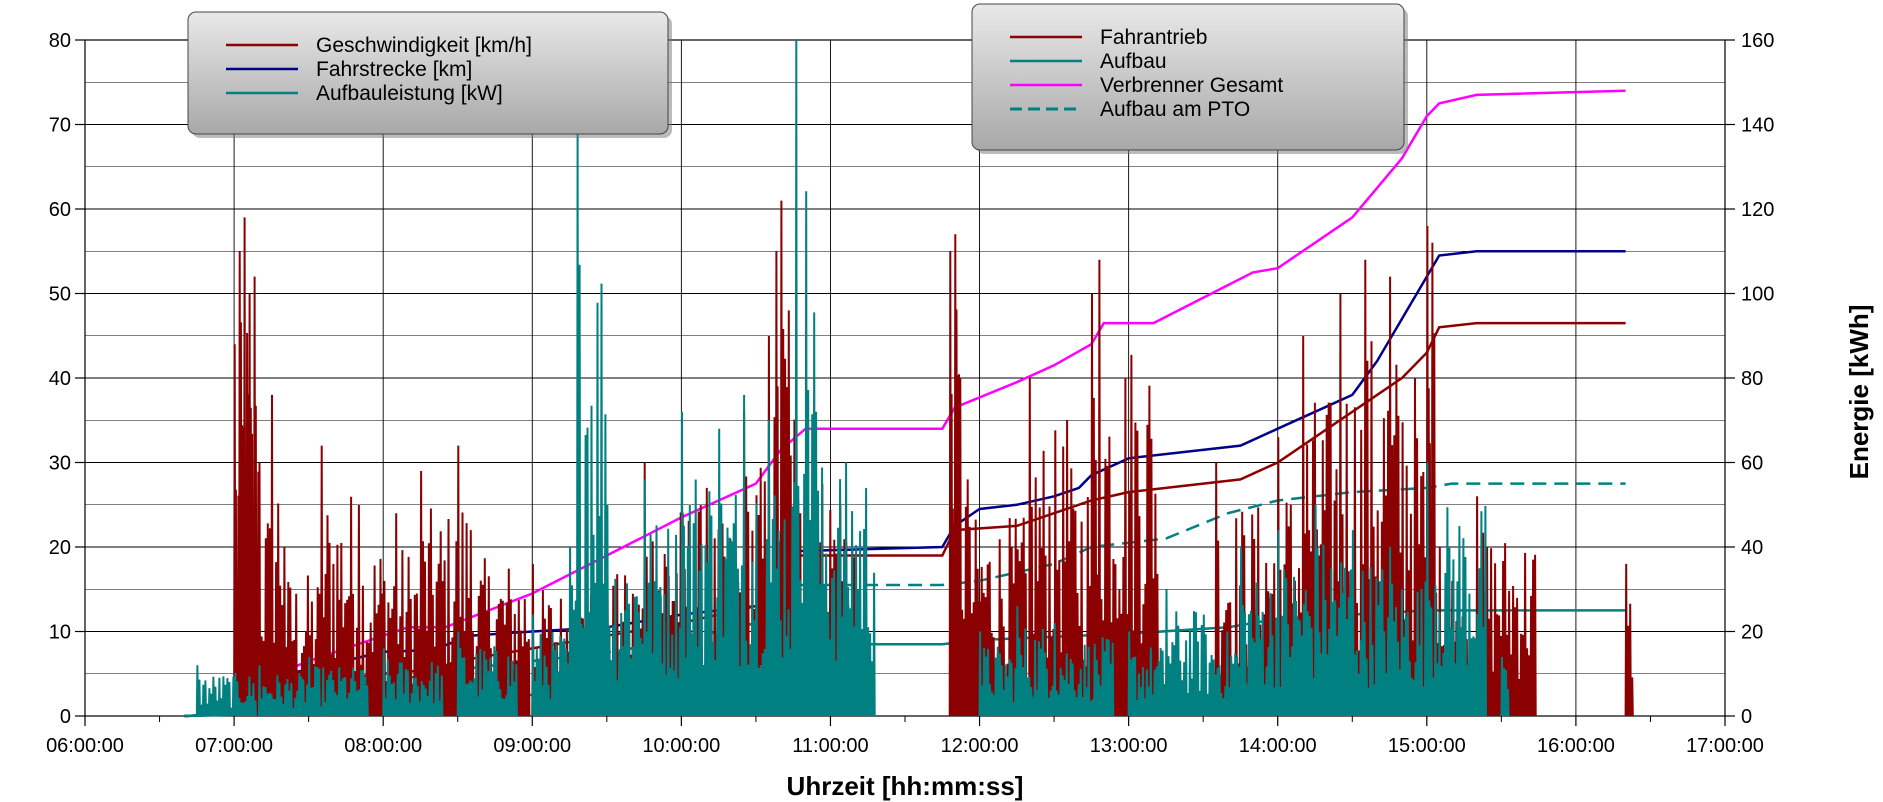  Describe the element at coordinates (1427, 746) in the screenshot. I see `x-tick-label: 15:00:00` at that location.